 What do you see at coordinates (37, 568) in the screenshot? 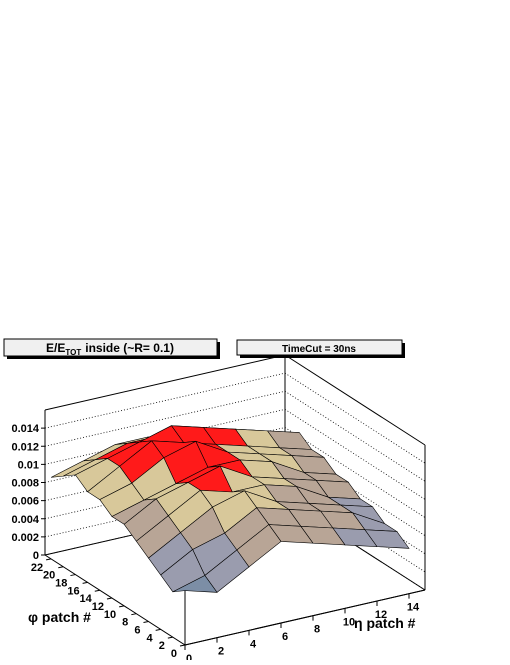
I see `y-tick-label: 22` at bounding box center [37, 568].